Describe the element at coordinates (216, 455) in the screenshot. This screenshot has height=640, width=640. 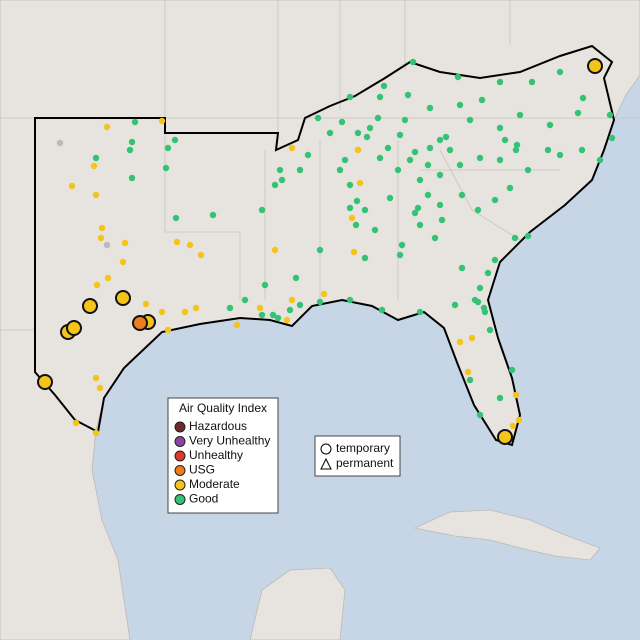
I see `legend-label: Unhealthy` at that location.